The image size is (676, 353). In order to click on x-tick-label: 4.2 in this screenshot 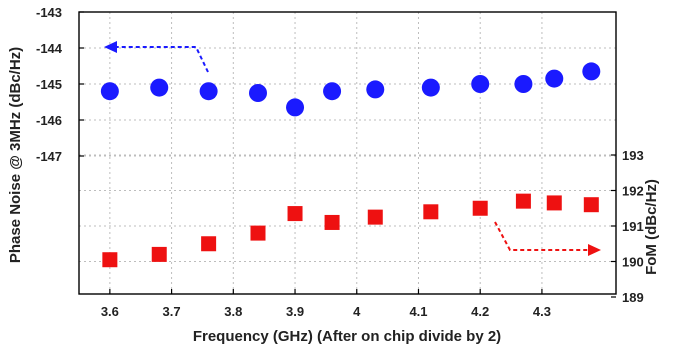, I will do `click(480, 311)`.